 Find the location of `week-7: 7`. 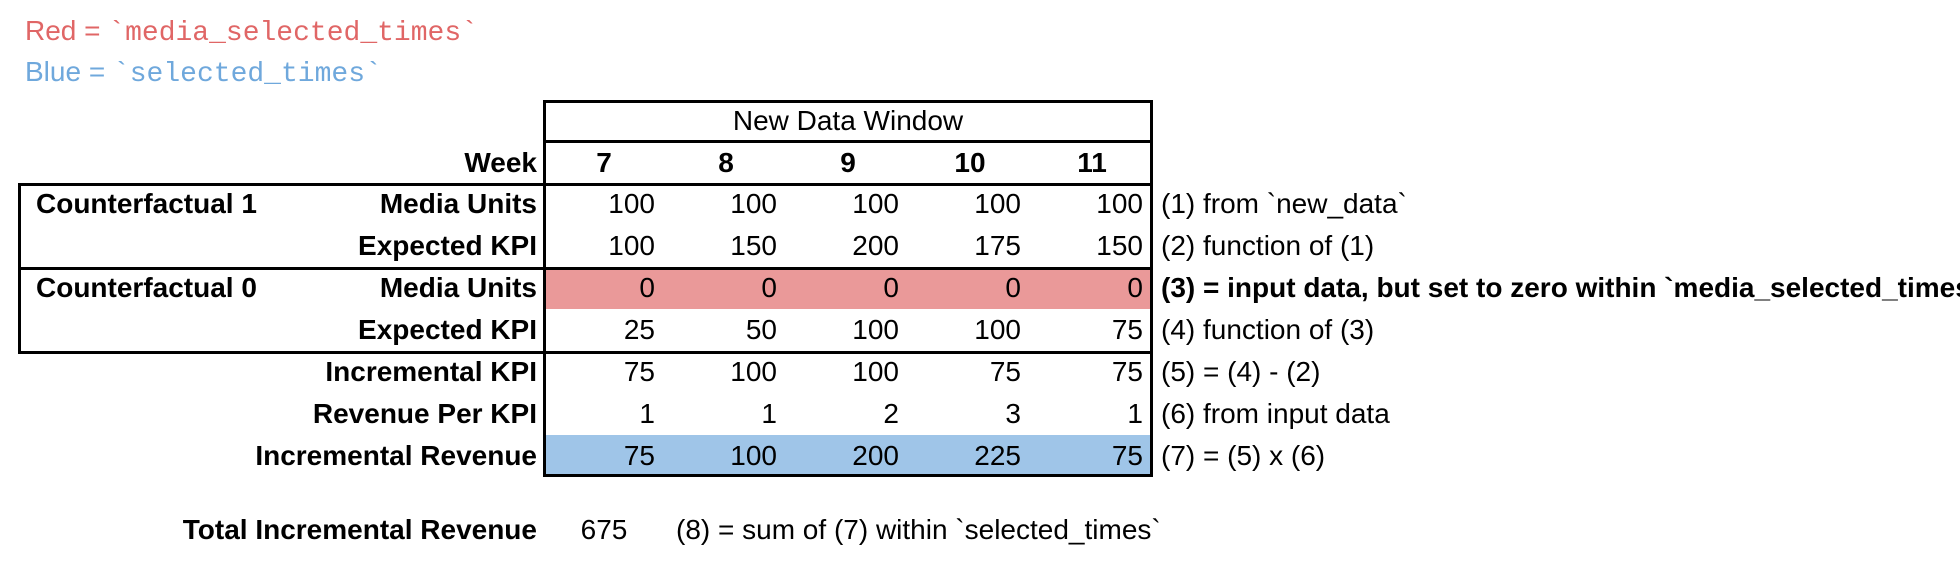

week-7: 7 is located at coordinates (604, 162).